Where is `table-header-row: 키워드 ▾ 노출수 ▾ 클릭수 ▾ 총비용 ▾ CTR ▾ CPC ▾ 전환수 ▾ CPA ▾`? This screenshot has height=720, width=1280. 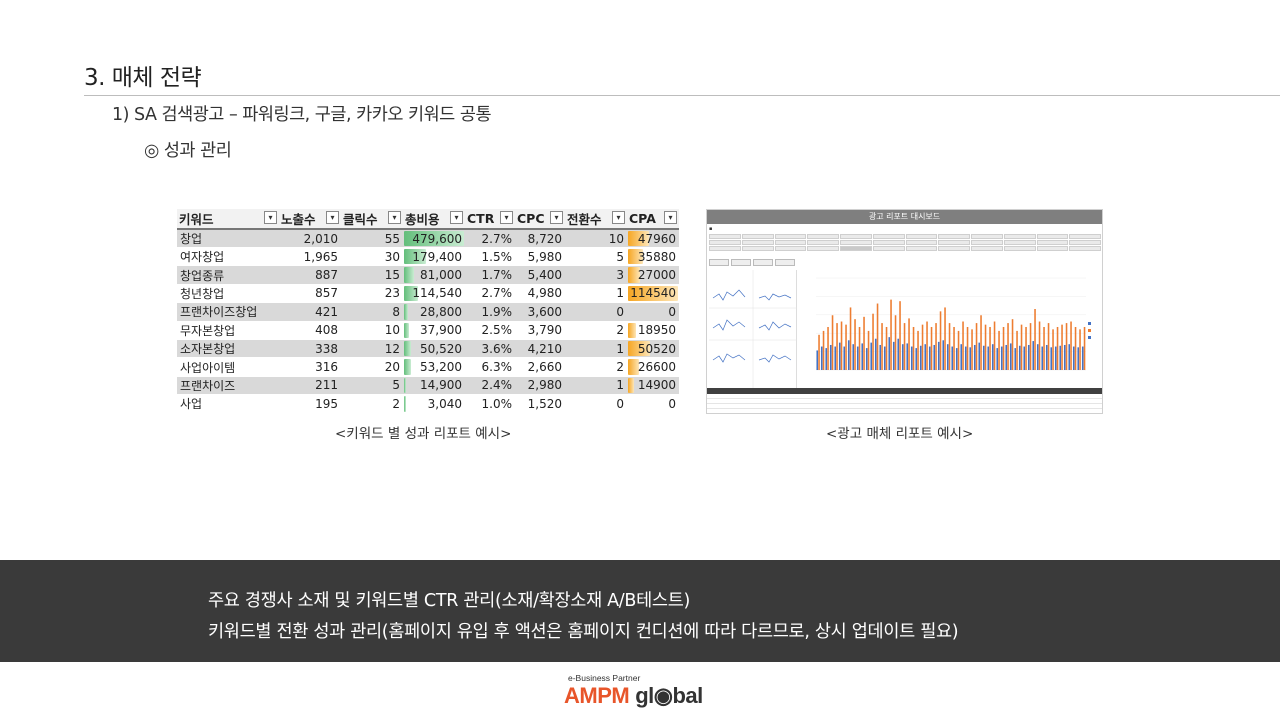 table-header-row: 키워드 ▾ 노출수 ▾ 클릭수 ▾ 총비용 ▾ CTR ▾ CPC ▾ 전환수 ▾ CPA ▾ is located at coordinates (428, 219).